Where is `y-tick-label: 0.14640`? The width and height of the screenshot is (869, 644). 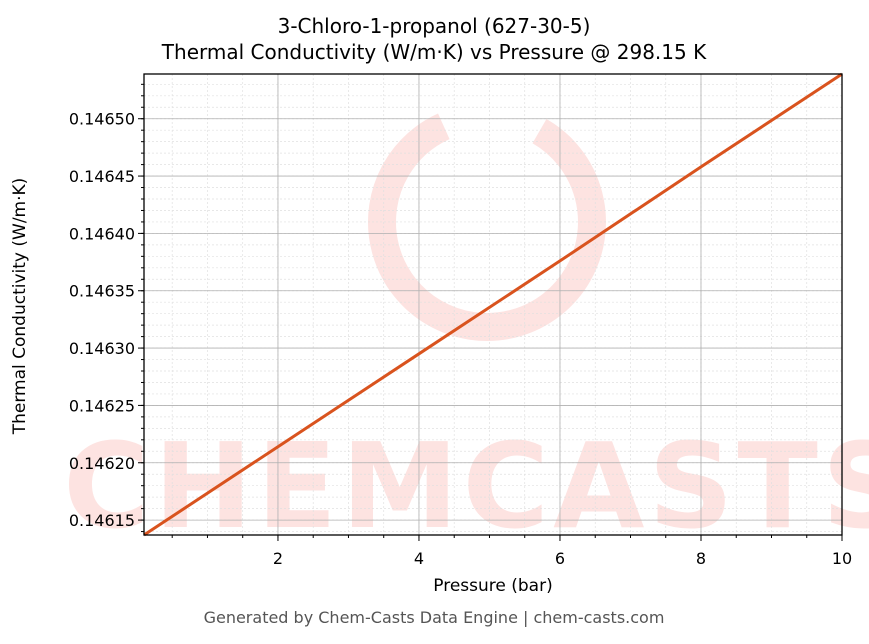
y-tick-label: 0.14640 is located at coordinates (102, 233).